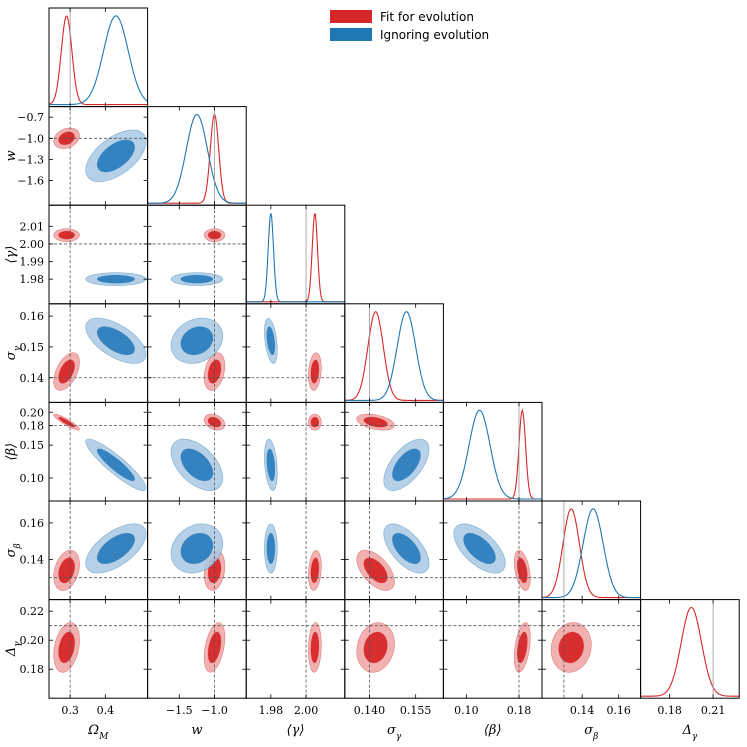 Image resolution: width=747 pixels, height=747 pixels. I want to click on panel-omega_m-vs-sigma_gamma, so click(98, 353).